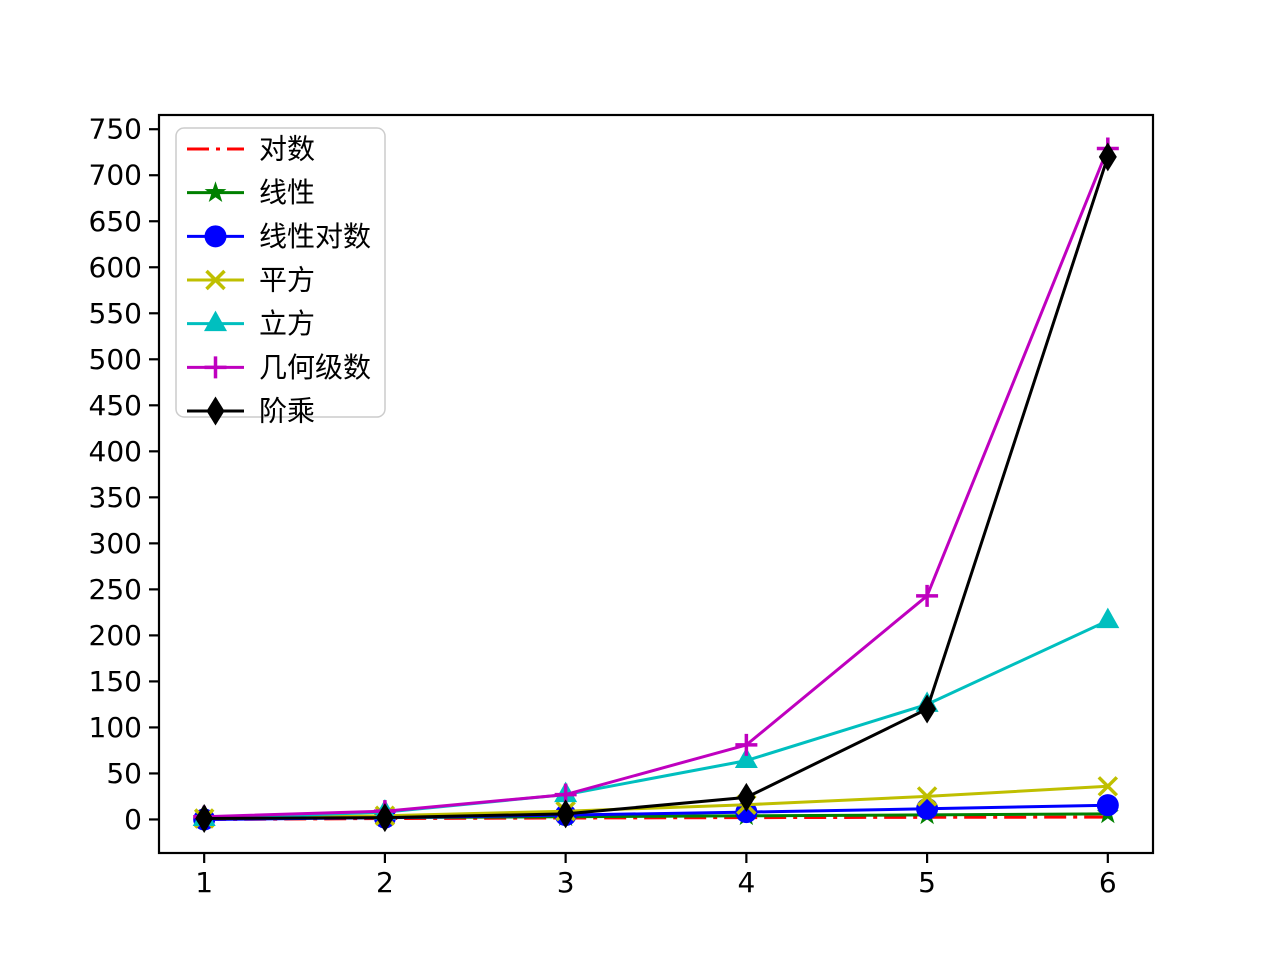 The height and width of the screenshot is (960, 1280). What do you see at coordinates (385, 882) in the screenshot?
I see `x-tick-label: 2` at bounding box center [385, 882].